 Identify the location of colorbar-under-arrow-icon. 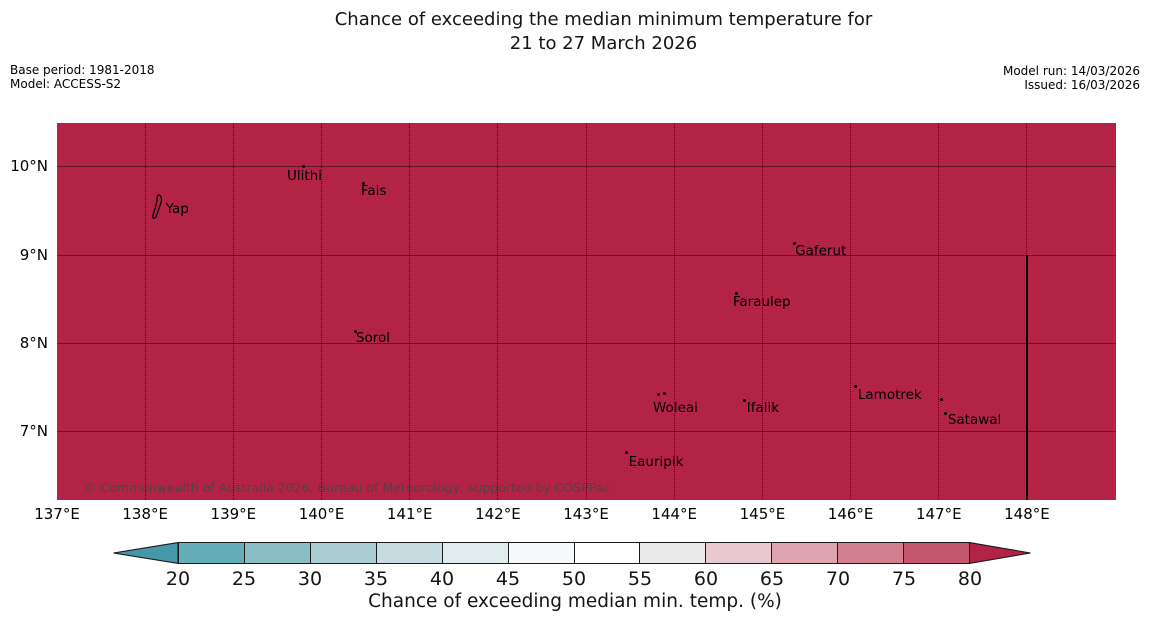
(146, 553).